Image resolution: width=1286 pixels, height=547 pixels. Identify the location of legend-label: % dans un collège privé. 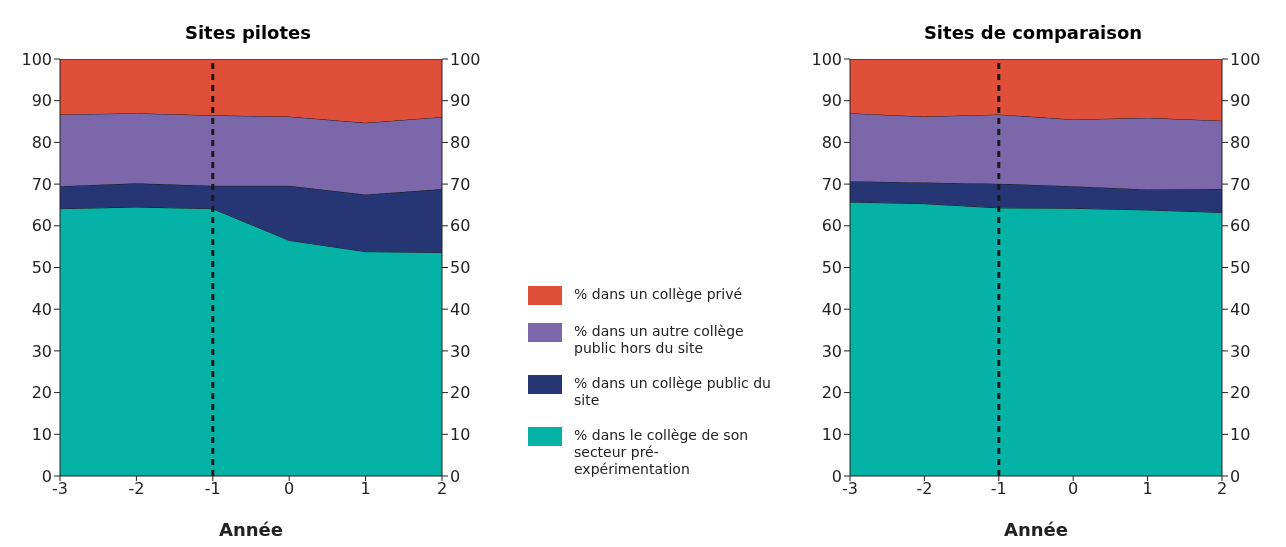
(658, 294).